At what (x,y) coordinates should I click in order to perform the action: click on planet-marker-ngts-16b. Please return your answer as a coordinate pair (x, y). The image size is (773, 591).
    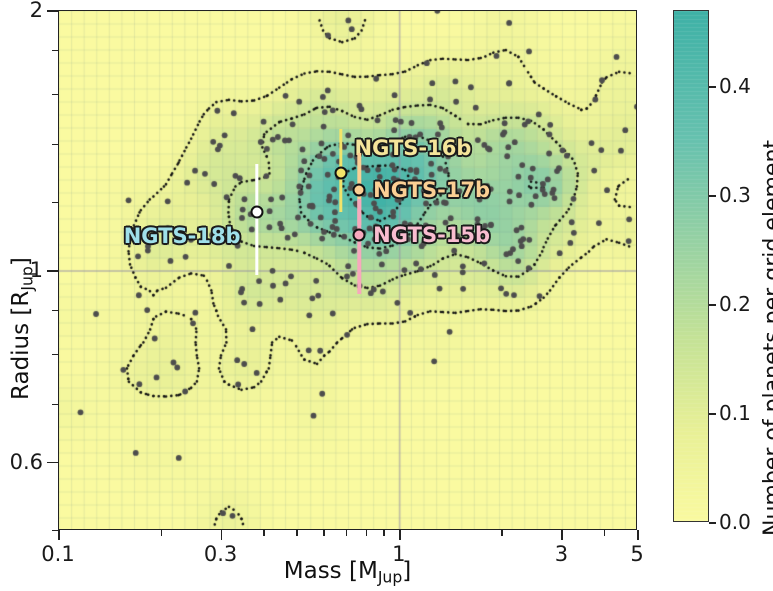
    Looking at the image, I should click on (341, 173).